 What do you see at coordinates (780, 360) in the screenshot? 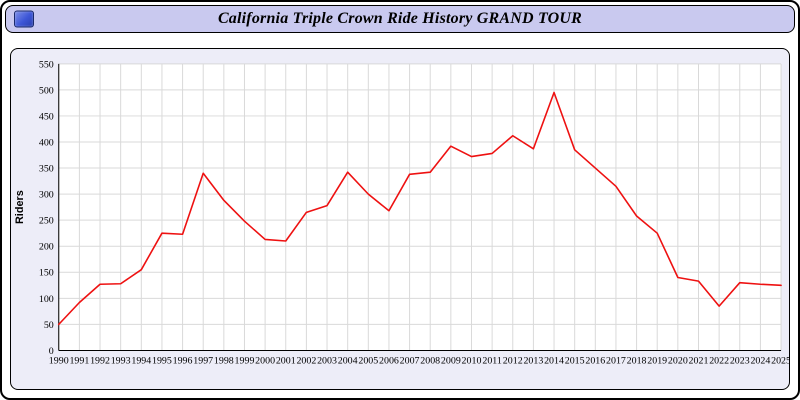
I see `x-tick-label: 2025` at bounding box center [780, 360].